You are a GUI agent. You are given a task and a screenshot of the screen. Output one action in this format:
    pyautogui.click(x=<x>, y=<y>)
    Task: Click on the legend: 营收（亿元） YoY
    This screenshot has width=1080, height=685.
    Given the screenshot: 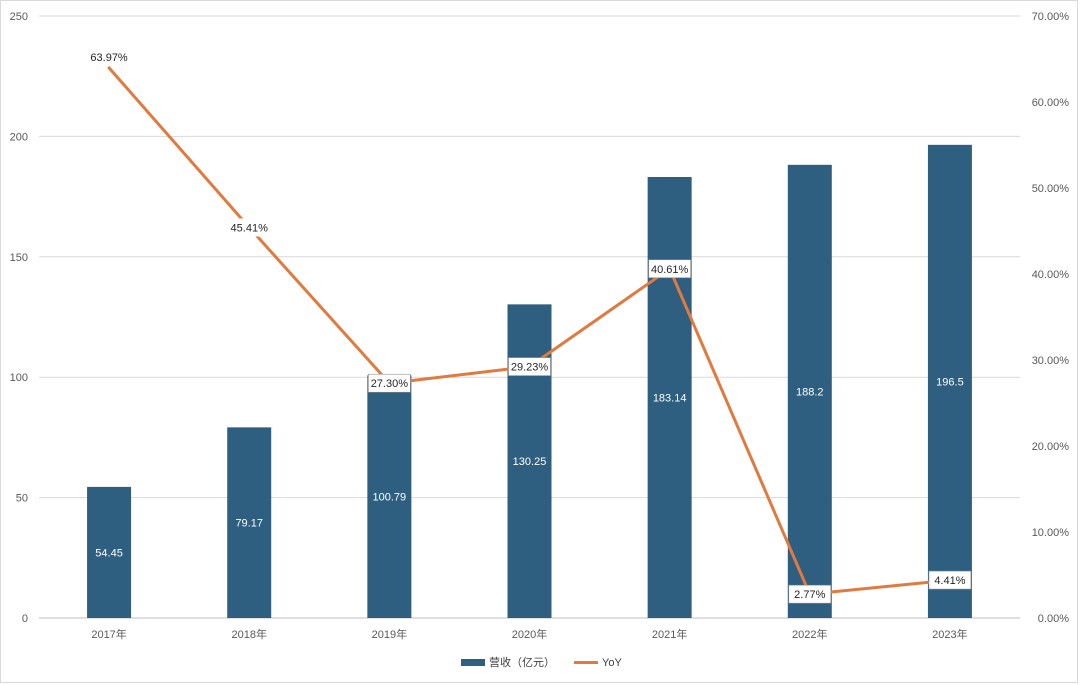 What is the action you would take?
    pyautogui.click(x=541, y=662)
    